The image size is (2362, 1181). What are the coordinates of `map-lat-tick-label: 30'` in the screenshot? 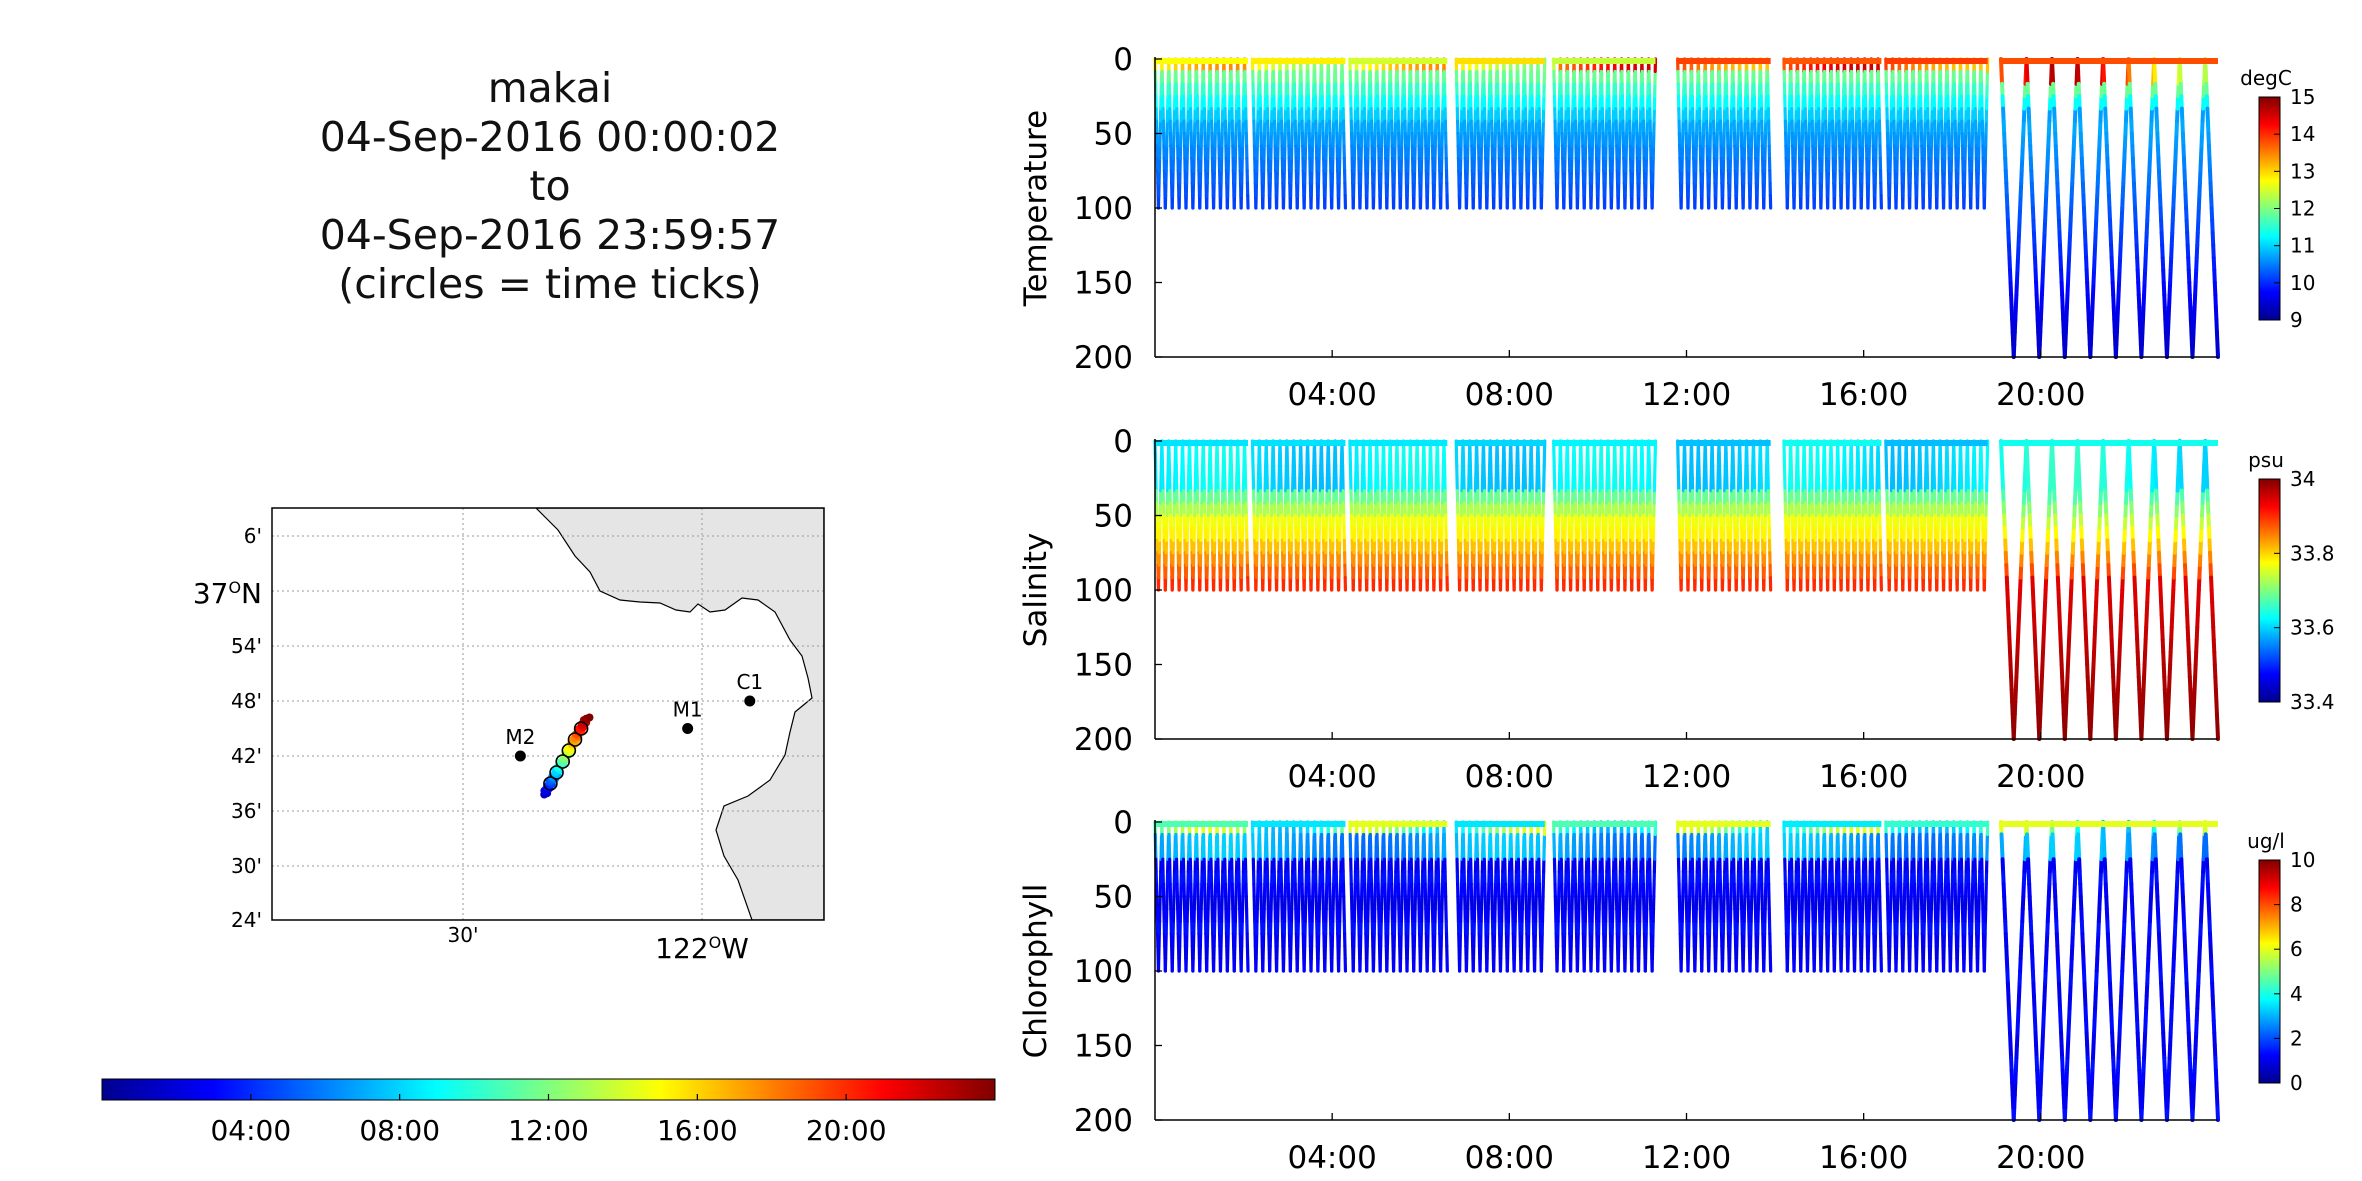 It's located at (246, 866).